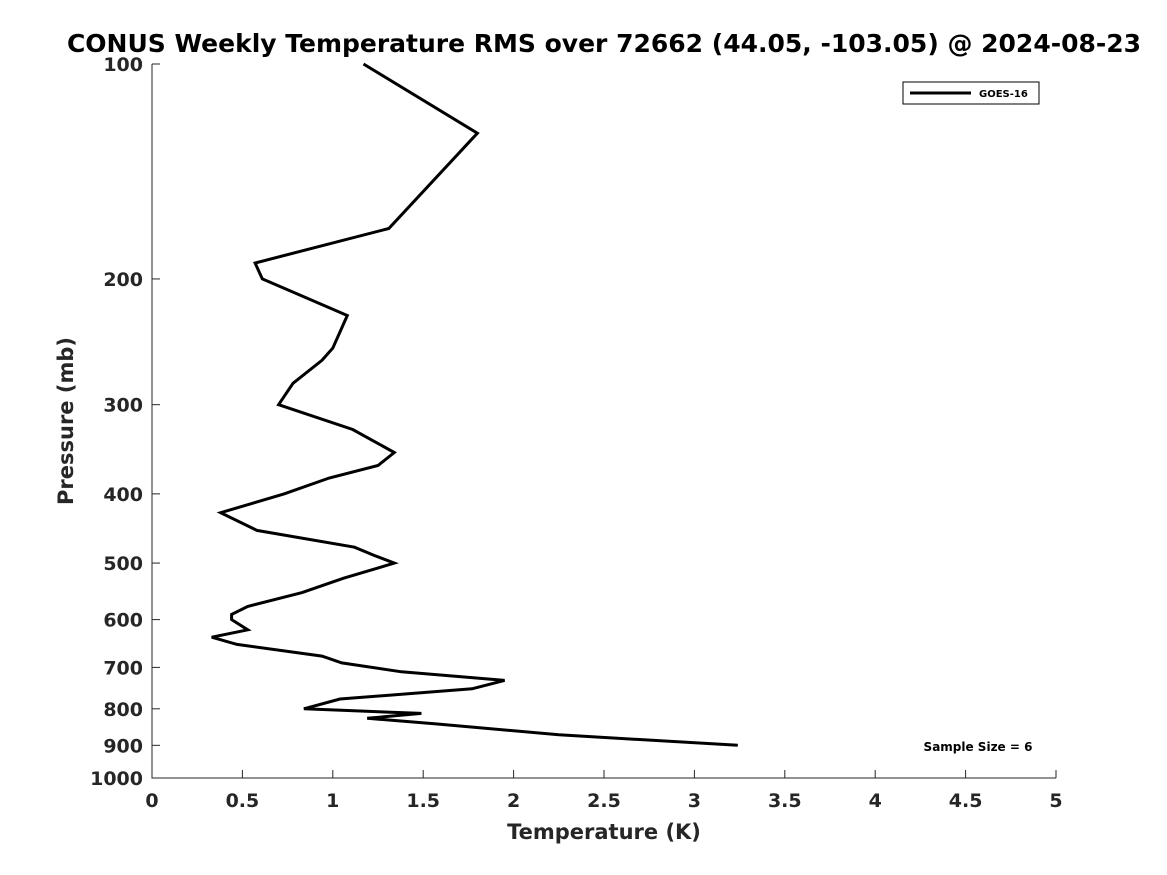 The image size is (1167, 875). I want to click on y-tick-label: 700, so click(123, 668).